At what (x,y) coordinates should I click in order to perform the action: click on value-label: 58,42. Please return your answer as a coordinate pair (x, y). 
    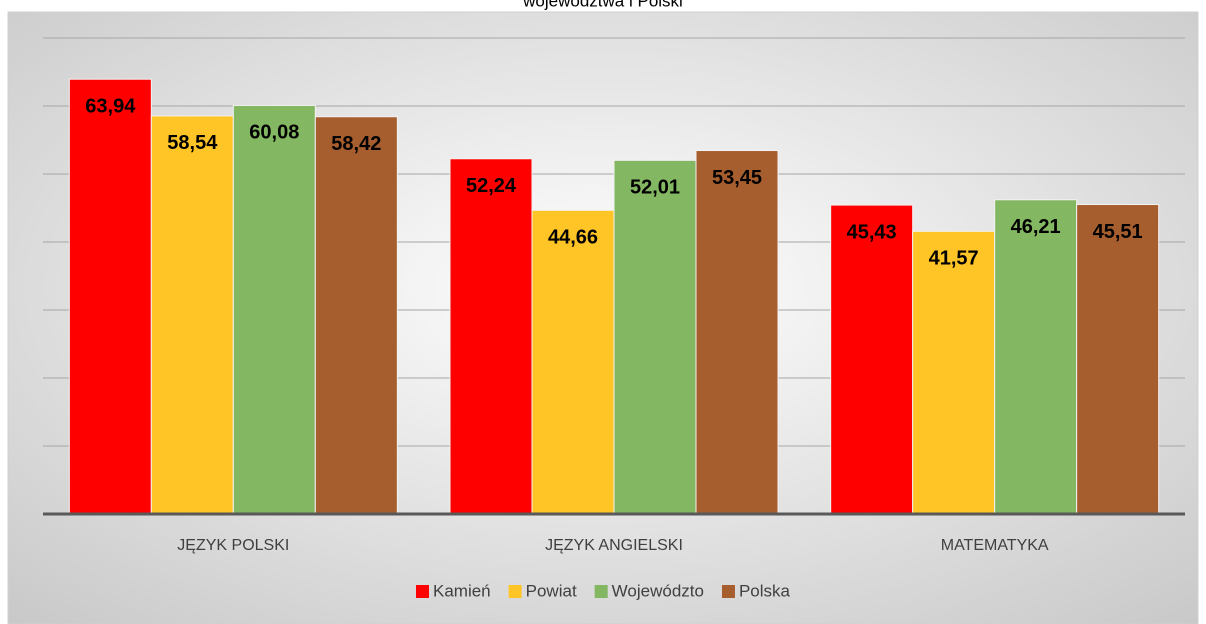
    Looking at the image, I should click on (356, 144).